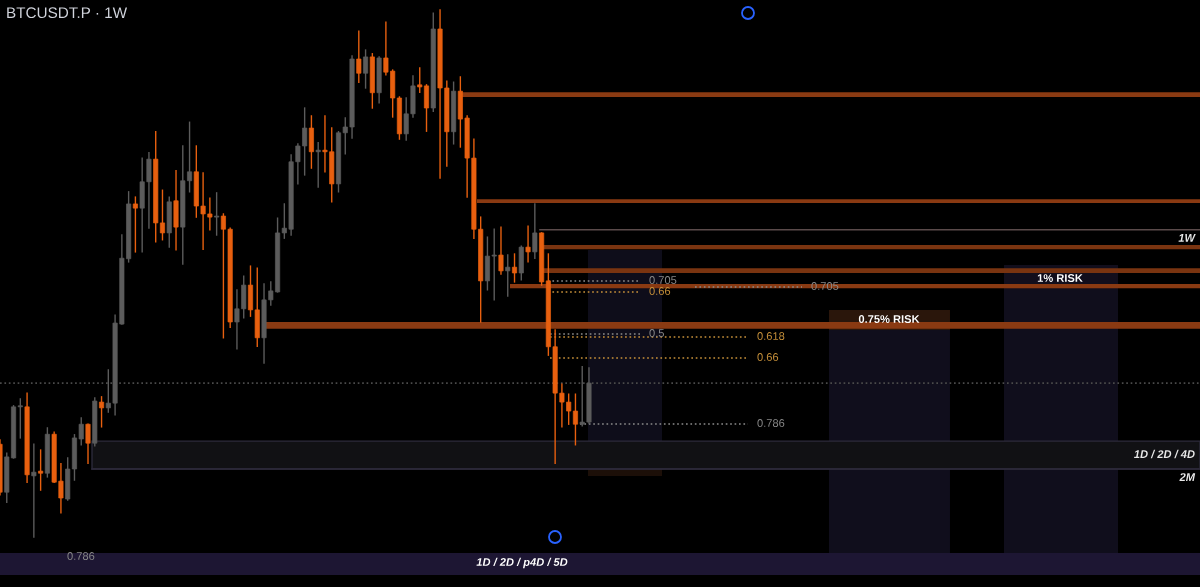 This screenshot has height=587, width=1200. Describe the element at coordinates (889, 319) in the screenshot. I see `text: 0.75% RISK` at that location.